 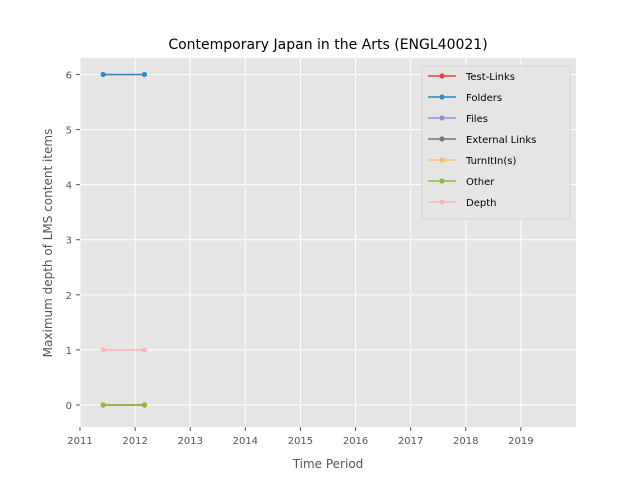 What do you see at coordinates (69, 351) in the screenshot?
I see `y-tick-label: 1` at bounding box center [69, 351].